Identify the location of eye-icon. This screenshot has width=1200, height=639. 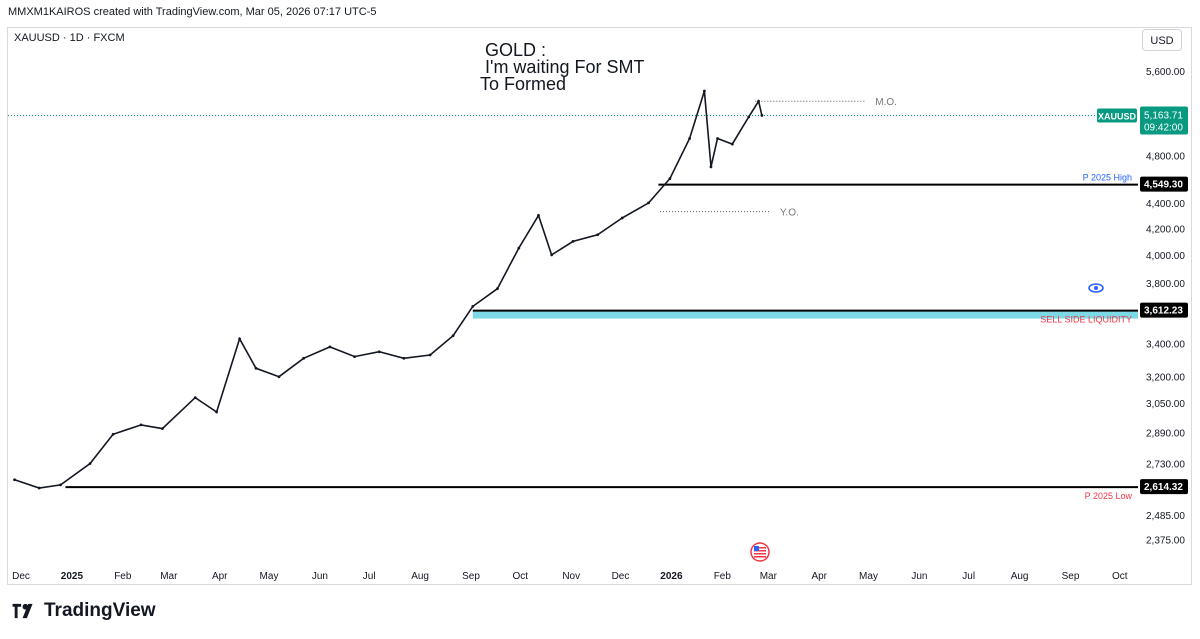
(1096, 288).